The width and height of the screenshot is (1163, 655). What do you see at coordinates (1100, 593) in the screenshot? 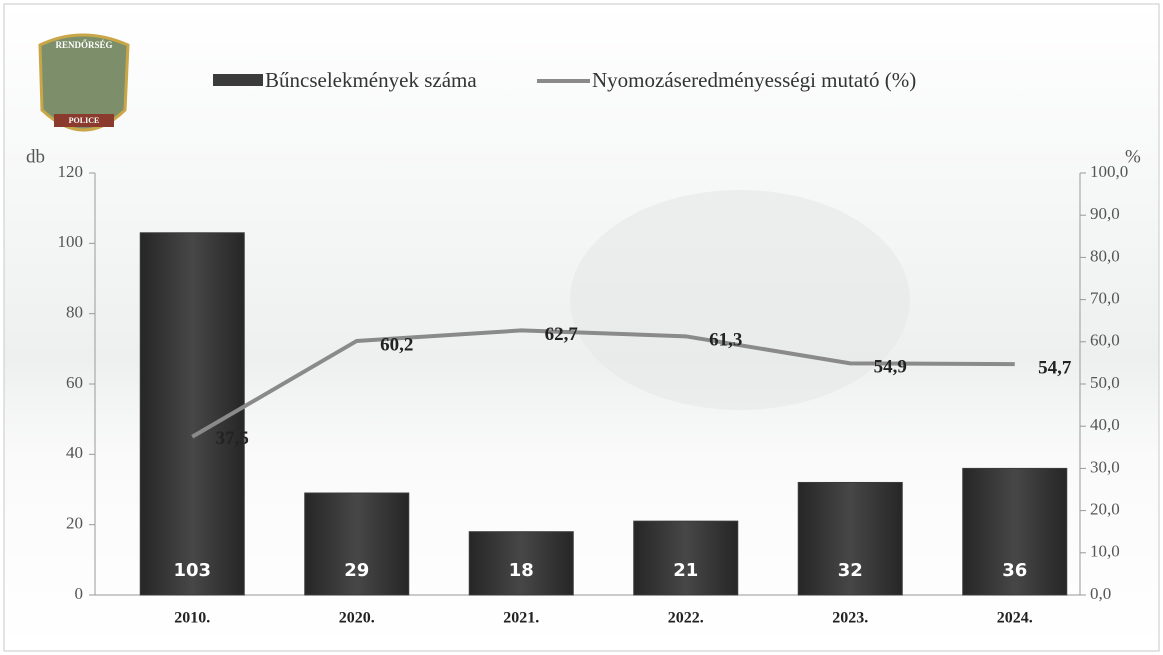
I see `y2-tick-label: 0,0` at bounding box center [1100, 593].